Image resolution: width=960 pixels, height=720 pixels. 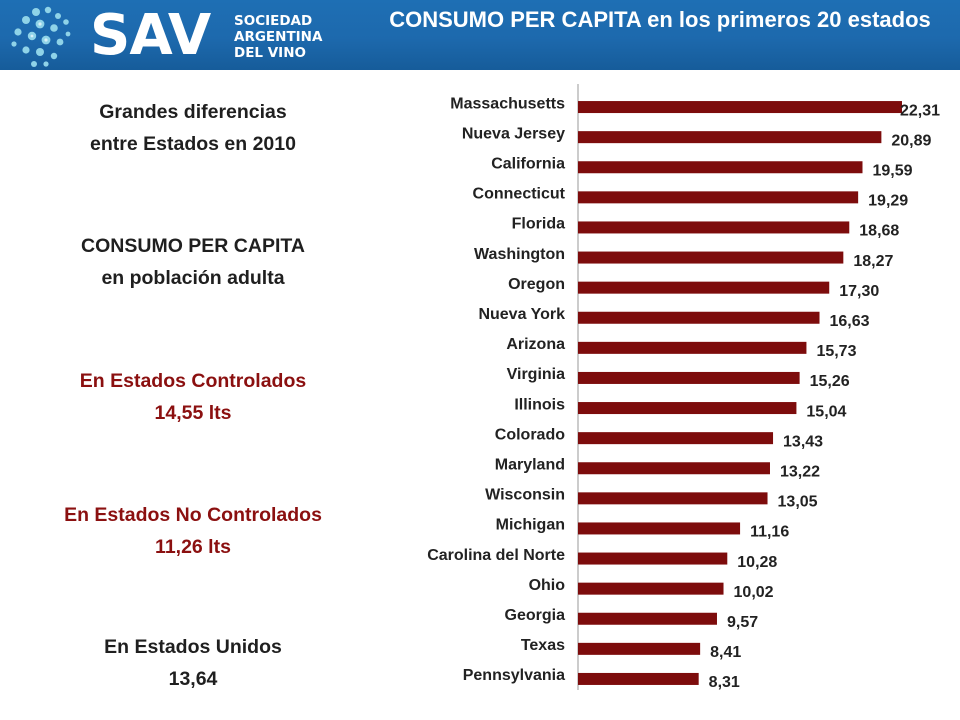 What do you see at coordinates (530, 464) in the screenshot?
I see `category-label: Maryland` at bounding box center [530, 464].